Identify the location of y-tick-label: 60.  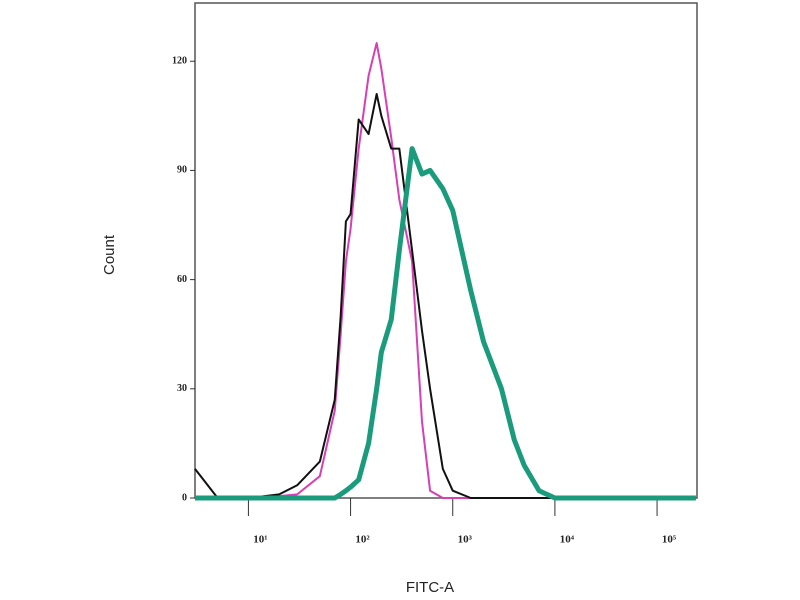
(182, 279).